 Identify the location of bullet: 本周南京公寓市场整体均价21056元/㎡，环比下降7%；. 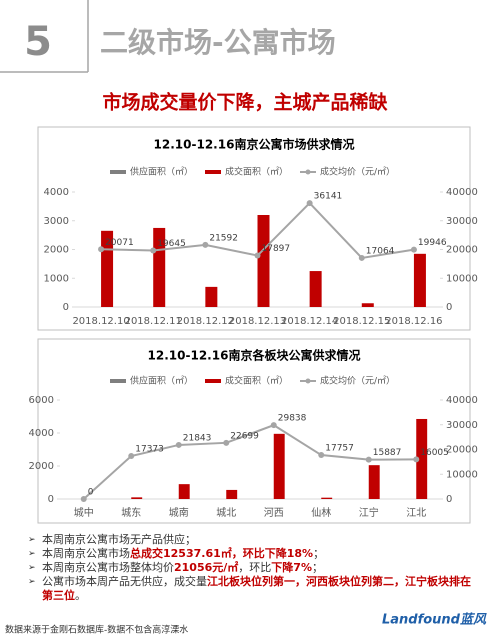
(250, 568).